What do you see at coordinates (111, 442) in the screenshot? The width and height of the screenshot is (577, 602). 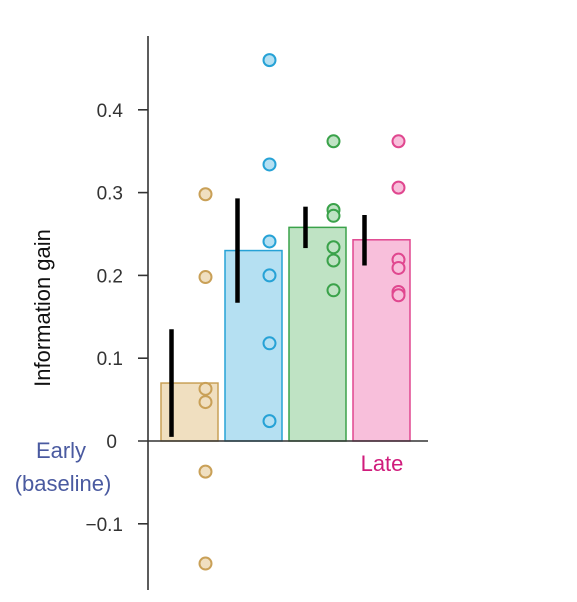 I see `y-tick-label: 0` at bounding box center [111, 442].